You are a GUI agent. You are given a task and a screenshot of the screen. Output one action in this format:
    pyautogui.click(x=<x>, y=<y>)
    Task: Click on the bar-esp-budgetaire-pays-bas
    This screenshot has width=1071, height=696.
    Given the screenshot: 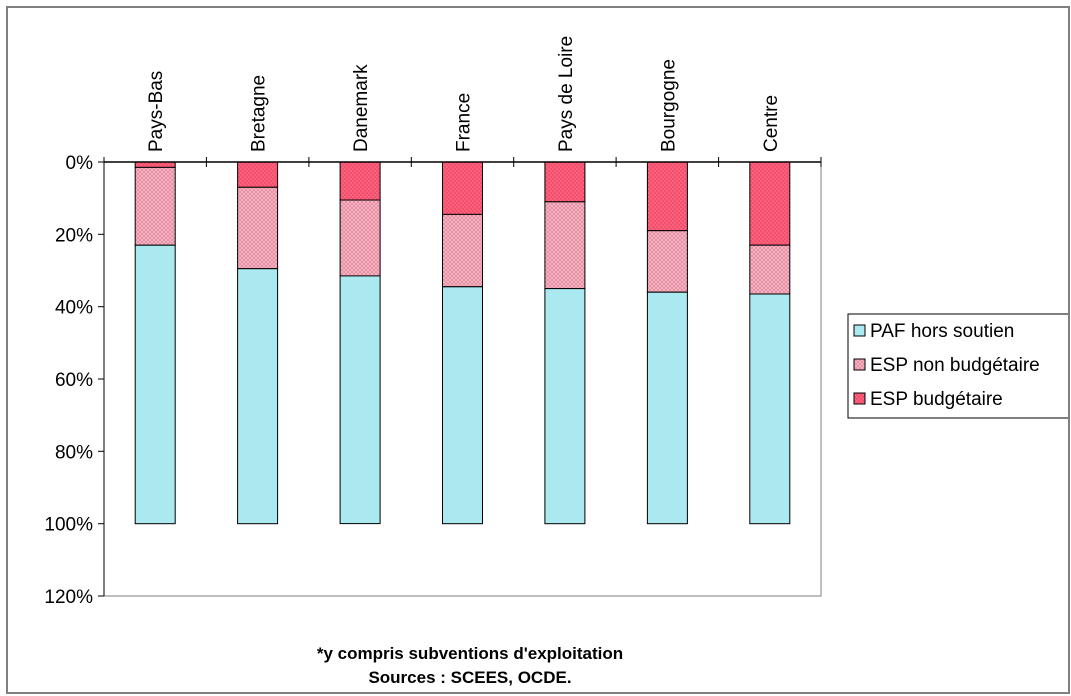 What is the action you would take?
    pyautogui.click(x=155, y=164)
    